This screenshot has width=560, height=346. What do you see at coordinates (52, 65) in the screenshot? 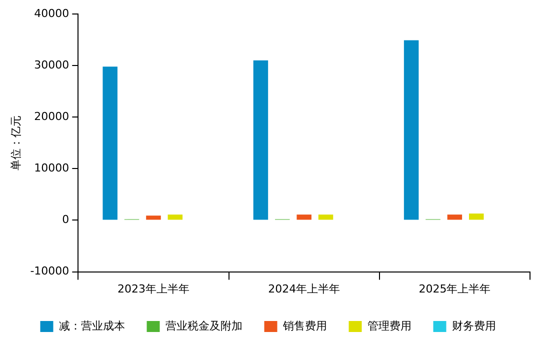
I see `y-tick-label: 30000` at bounding box center [52, 65].